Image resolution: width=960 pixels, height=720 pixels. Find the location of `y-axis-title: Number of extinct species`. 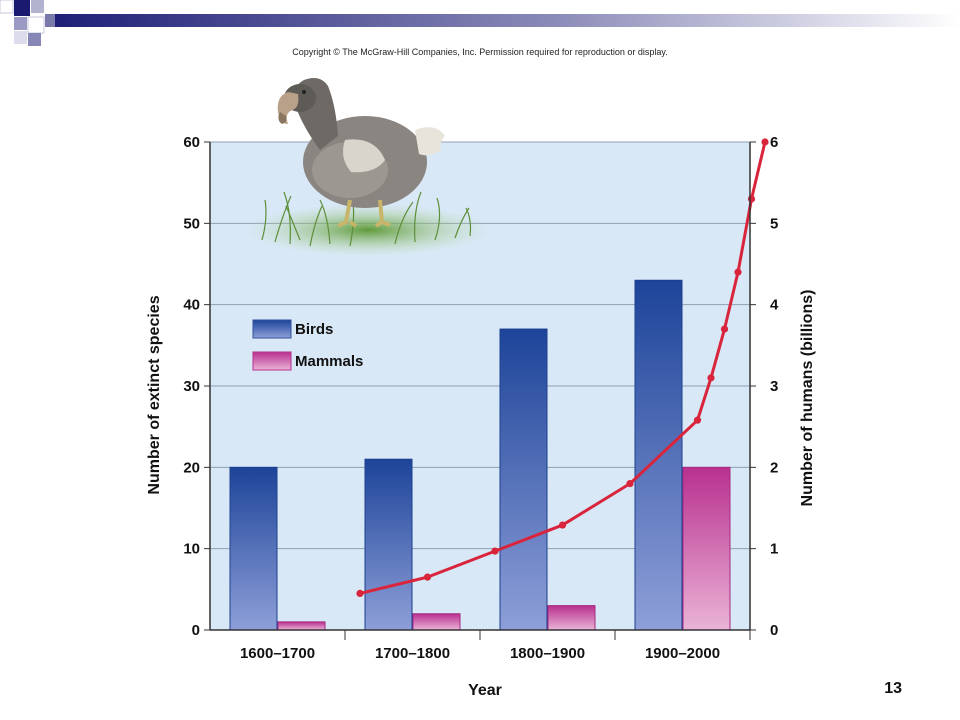

y-axis-title: Number of extinct species is located at coordinates (154, 394).